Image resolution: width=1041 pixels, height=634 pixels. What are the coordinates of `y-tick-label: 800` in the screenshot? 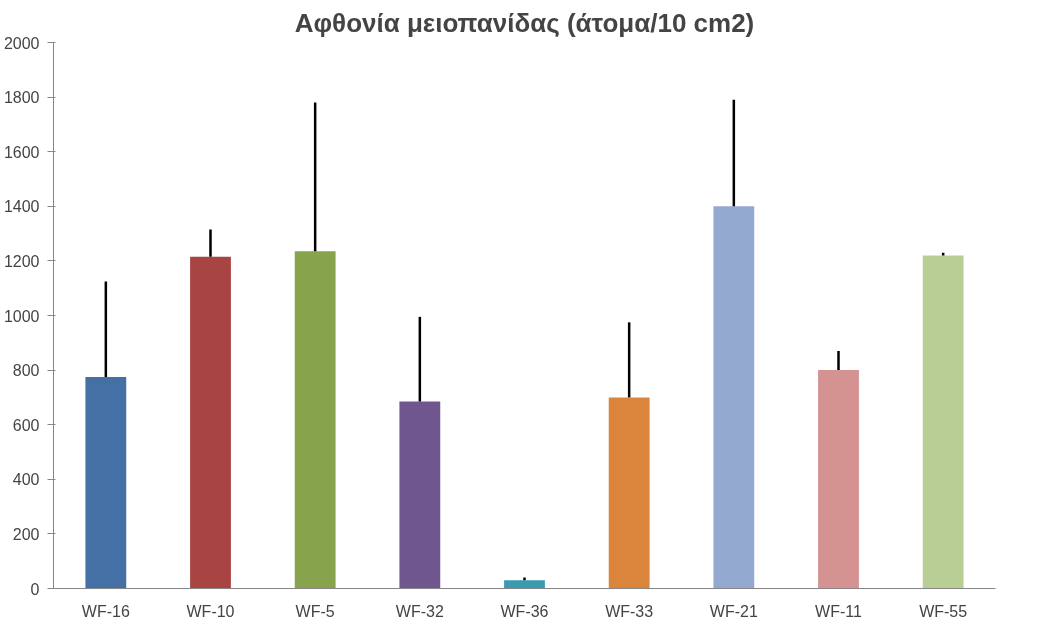 It's located at (26, 371).